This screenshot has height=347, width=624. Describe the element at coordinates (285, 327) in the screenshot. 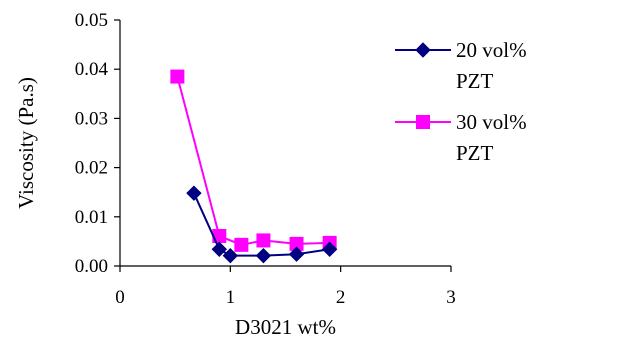

I see `x-axis-title: D3021 wt%` at that location.